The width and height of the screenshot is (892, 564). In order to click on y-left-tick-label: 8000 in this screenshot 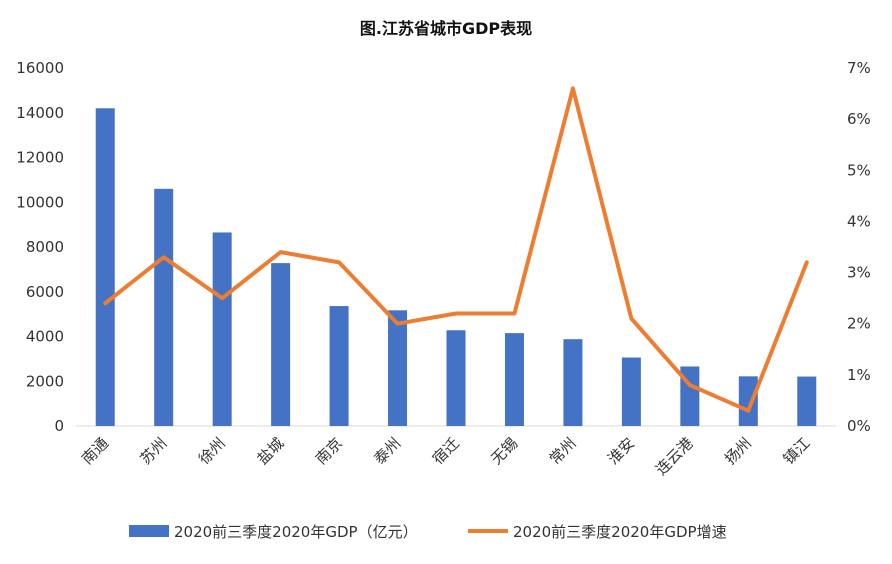, I will do `click(45, 247)`.